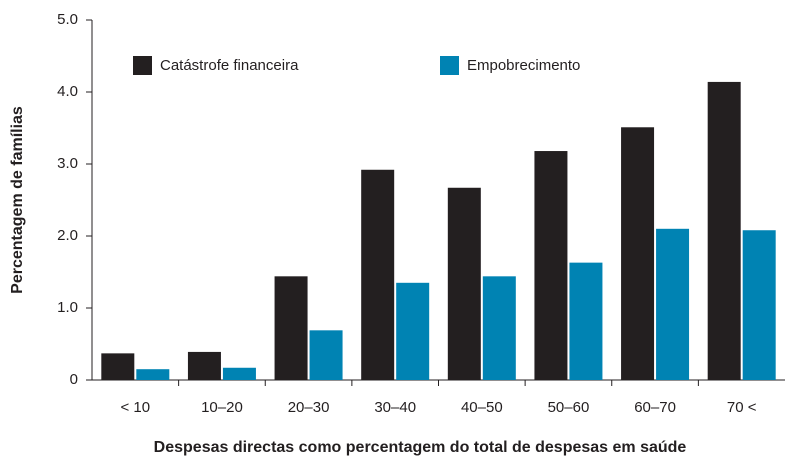 This screenshot has height=459, width=787. I want to click on x-tick-label: 70 <, so click(742, 407).